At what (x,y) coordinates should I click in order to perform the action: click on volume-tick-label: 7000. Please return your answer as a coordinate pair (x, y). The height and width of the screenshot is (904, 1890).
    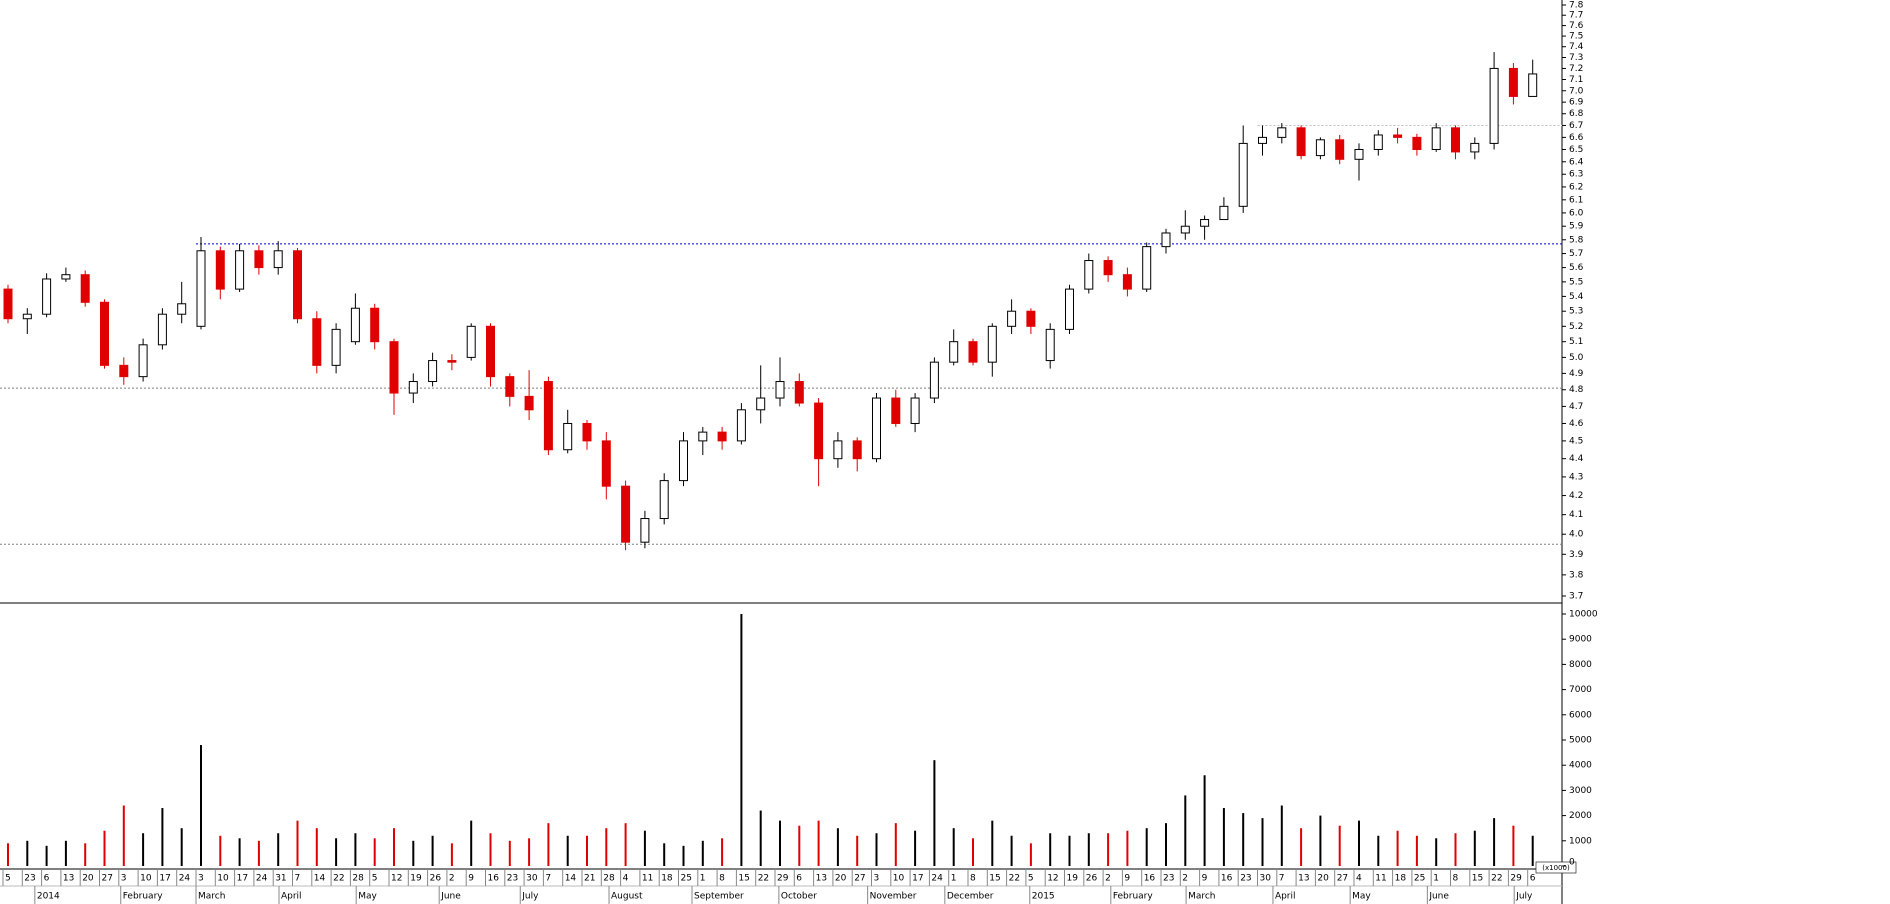
    Looking at the image, I should click on (1580, 690).